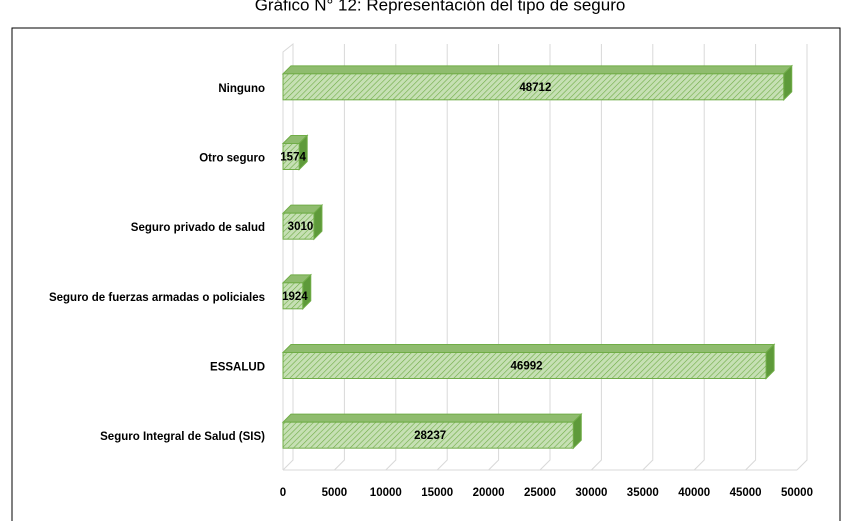  What do you see at coordinates (694, 493) in the screenshot?
I see `x-tick-label: 40000` at bounding box center [694, 493].